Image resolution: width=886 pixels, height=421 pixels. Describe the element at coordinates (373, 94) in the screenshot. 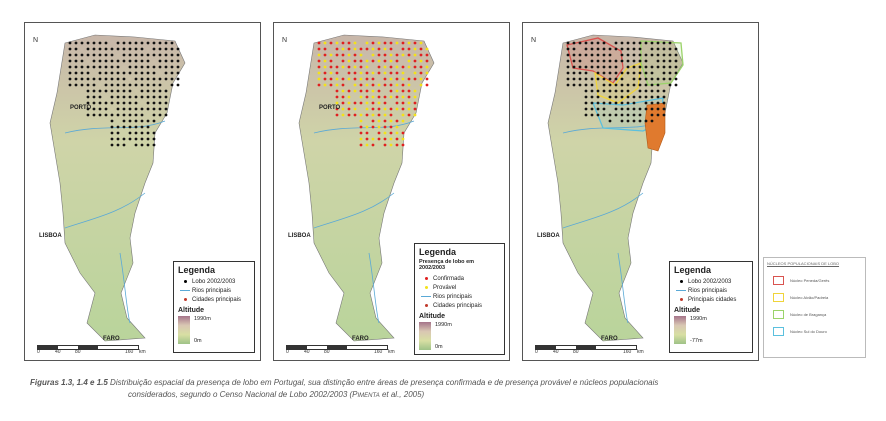

I see `wolf-presence-dots` at that location.